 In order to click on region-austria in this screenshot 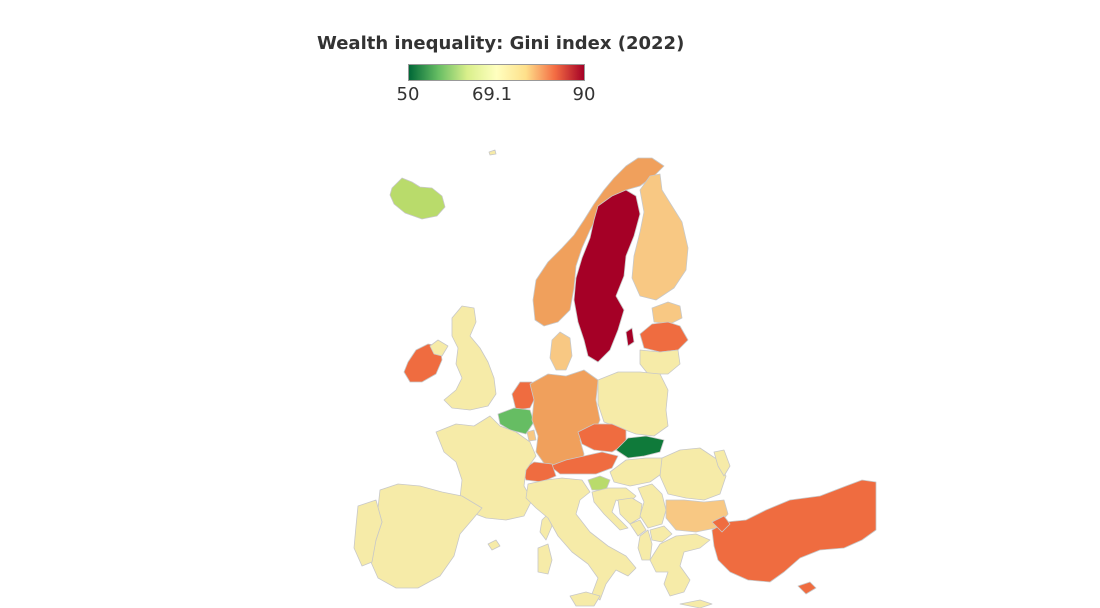, I will do `click(584, 463)`.